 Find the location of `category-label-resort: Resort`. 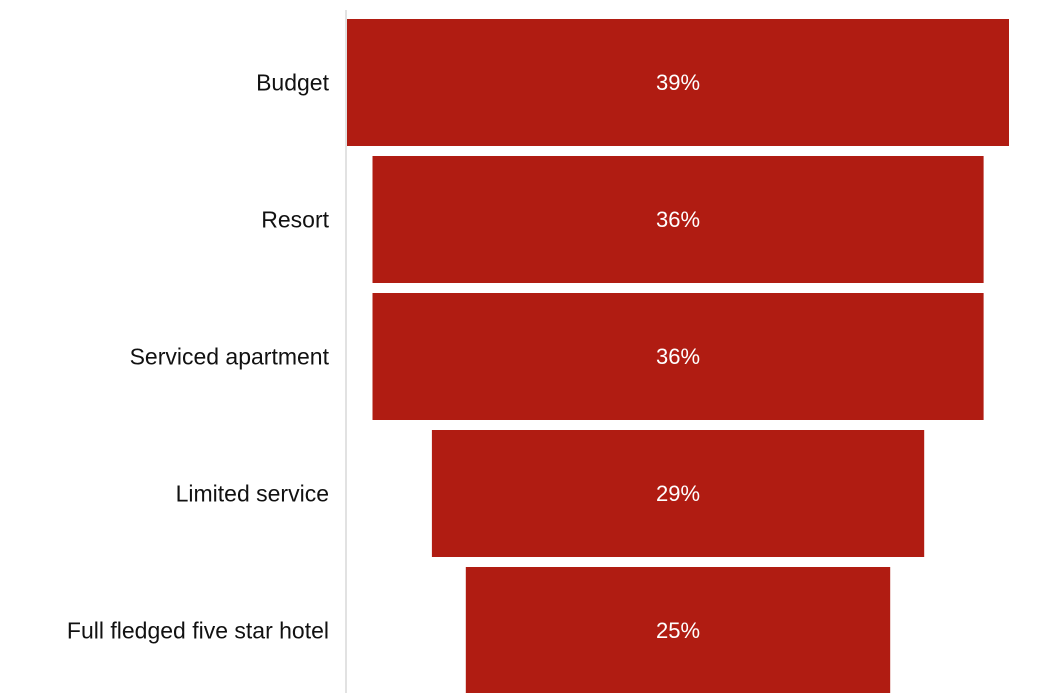

category-label-resort: Resort is located at coordinates (295, 220).